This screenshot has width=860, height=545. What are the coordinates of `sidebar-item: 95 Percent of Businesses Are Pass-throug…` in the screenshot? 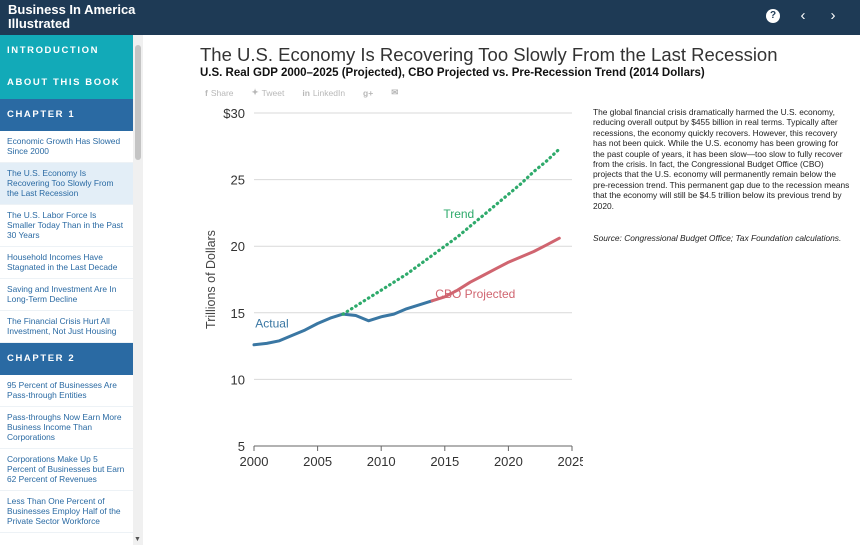 It's located at (66, 391).